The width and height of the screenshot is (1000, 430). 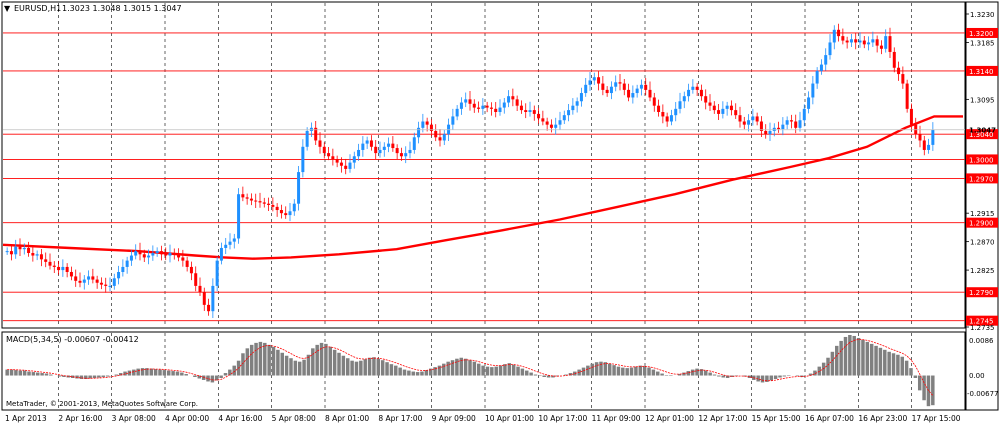 What do you see at coordinates (982, 15) in the screenshot?
I see `price-tick-label: 1.3230` at bounding box center [982, 15].